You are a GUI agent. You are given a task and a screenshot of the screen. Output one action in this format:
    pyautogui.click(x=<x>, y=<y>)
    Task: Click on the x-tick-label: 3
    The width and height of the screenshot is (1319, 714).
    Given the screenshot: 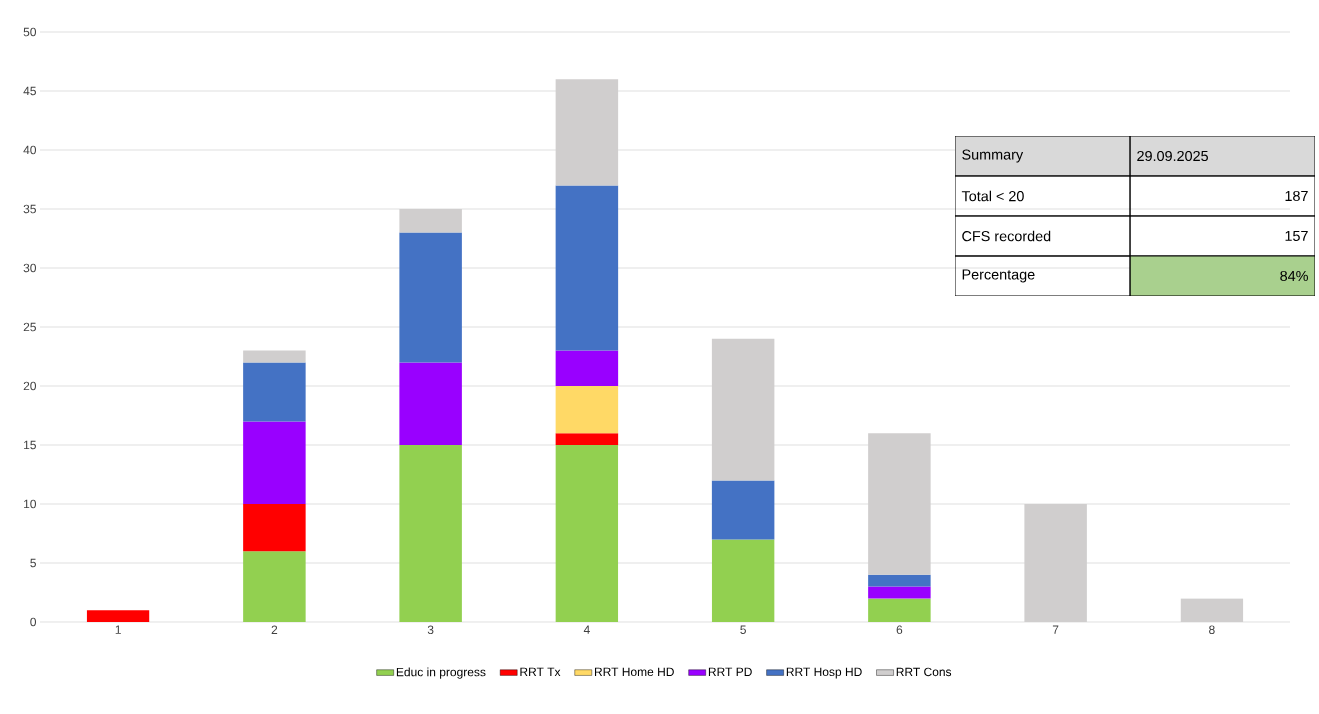 What is the action you would take?
    pyautogui.click(x=430, y=630)
    